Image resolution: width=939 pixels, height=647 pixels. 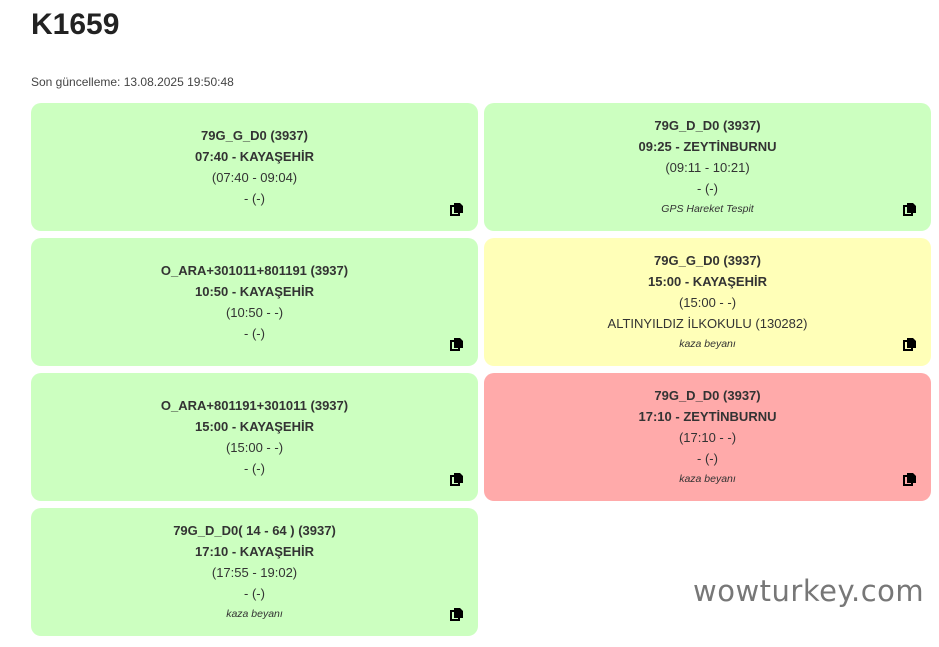 I want to click on page-title: K1659, so click(x=75, y=24).